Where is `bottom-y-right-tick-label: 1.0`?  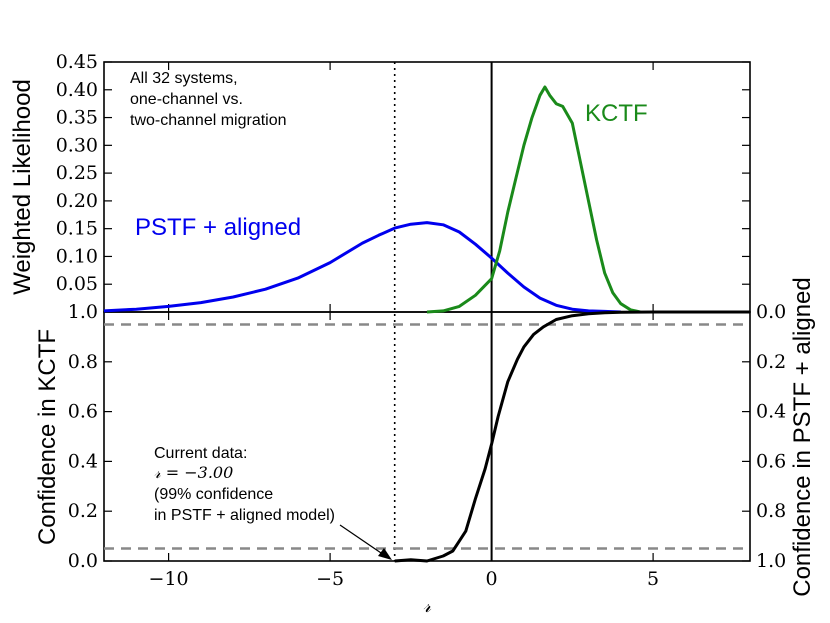
bottom-y-right-tick-label: 1.0 is located at coordinates (771, 561).